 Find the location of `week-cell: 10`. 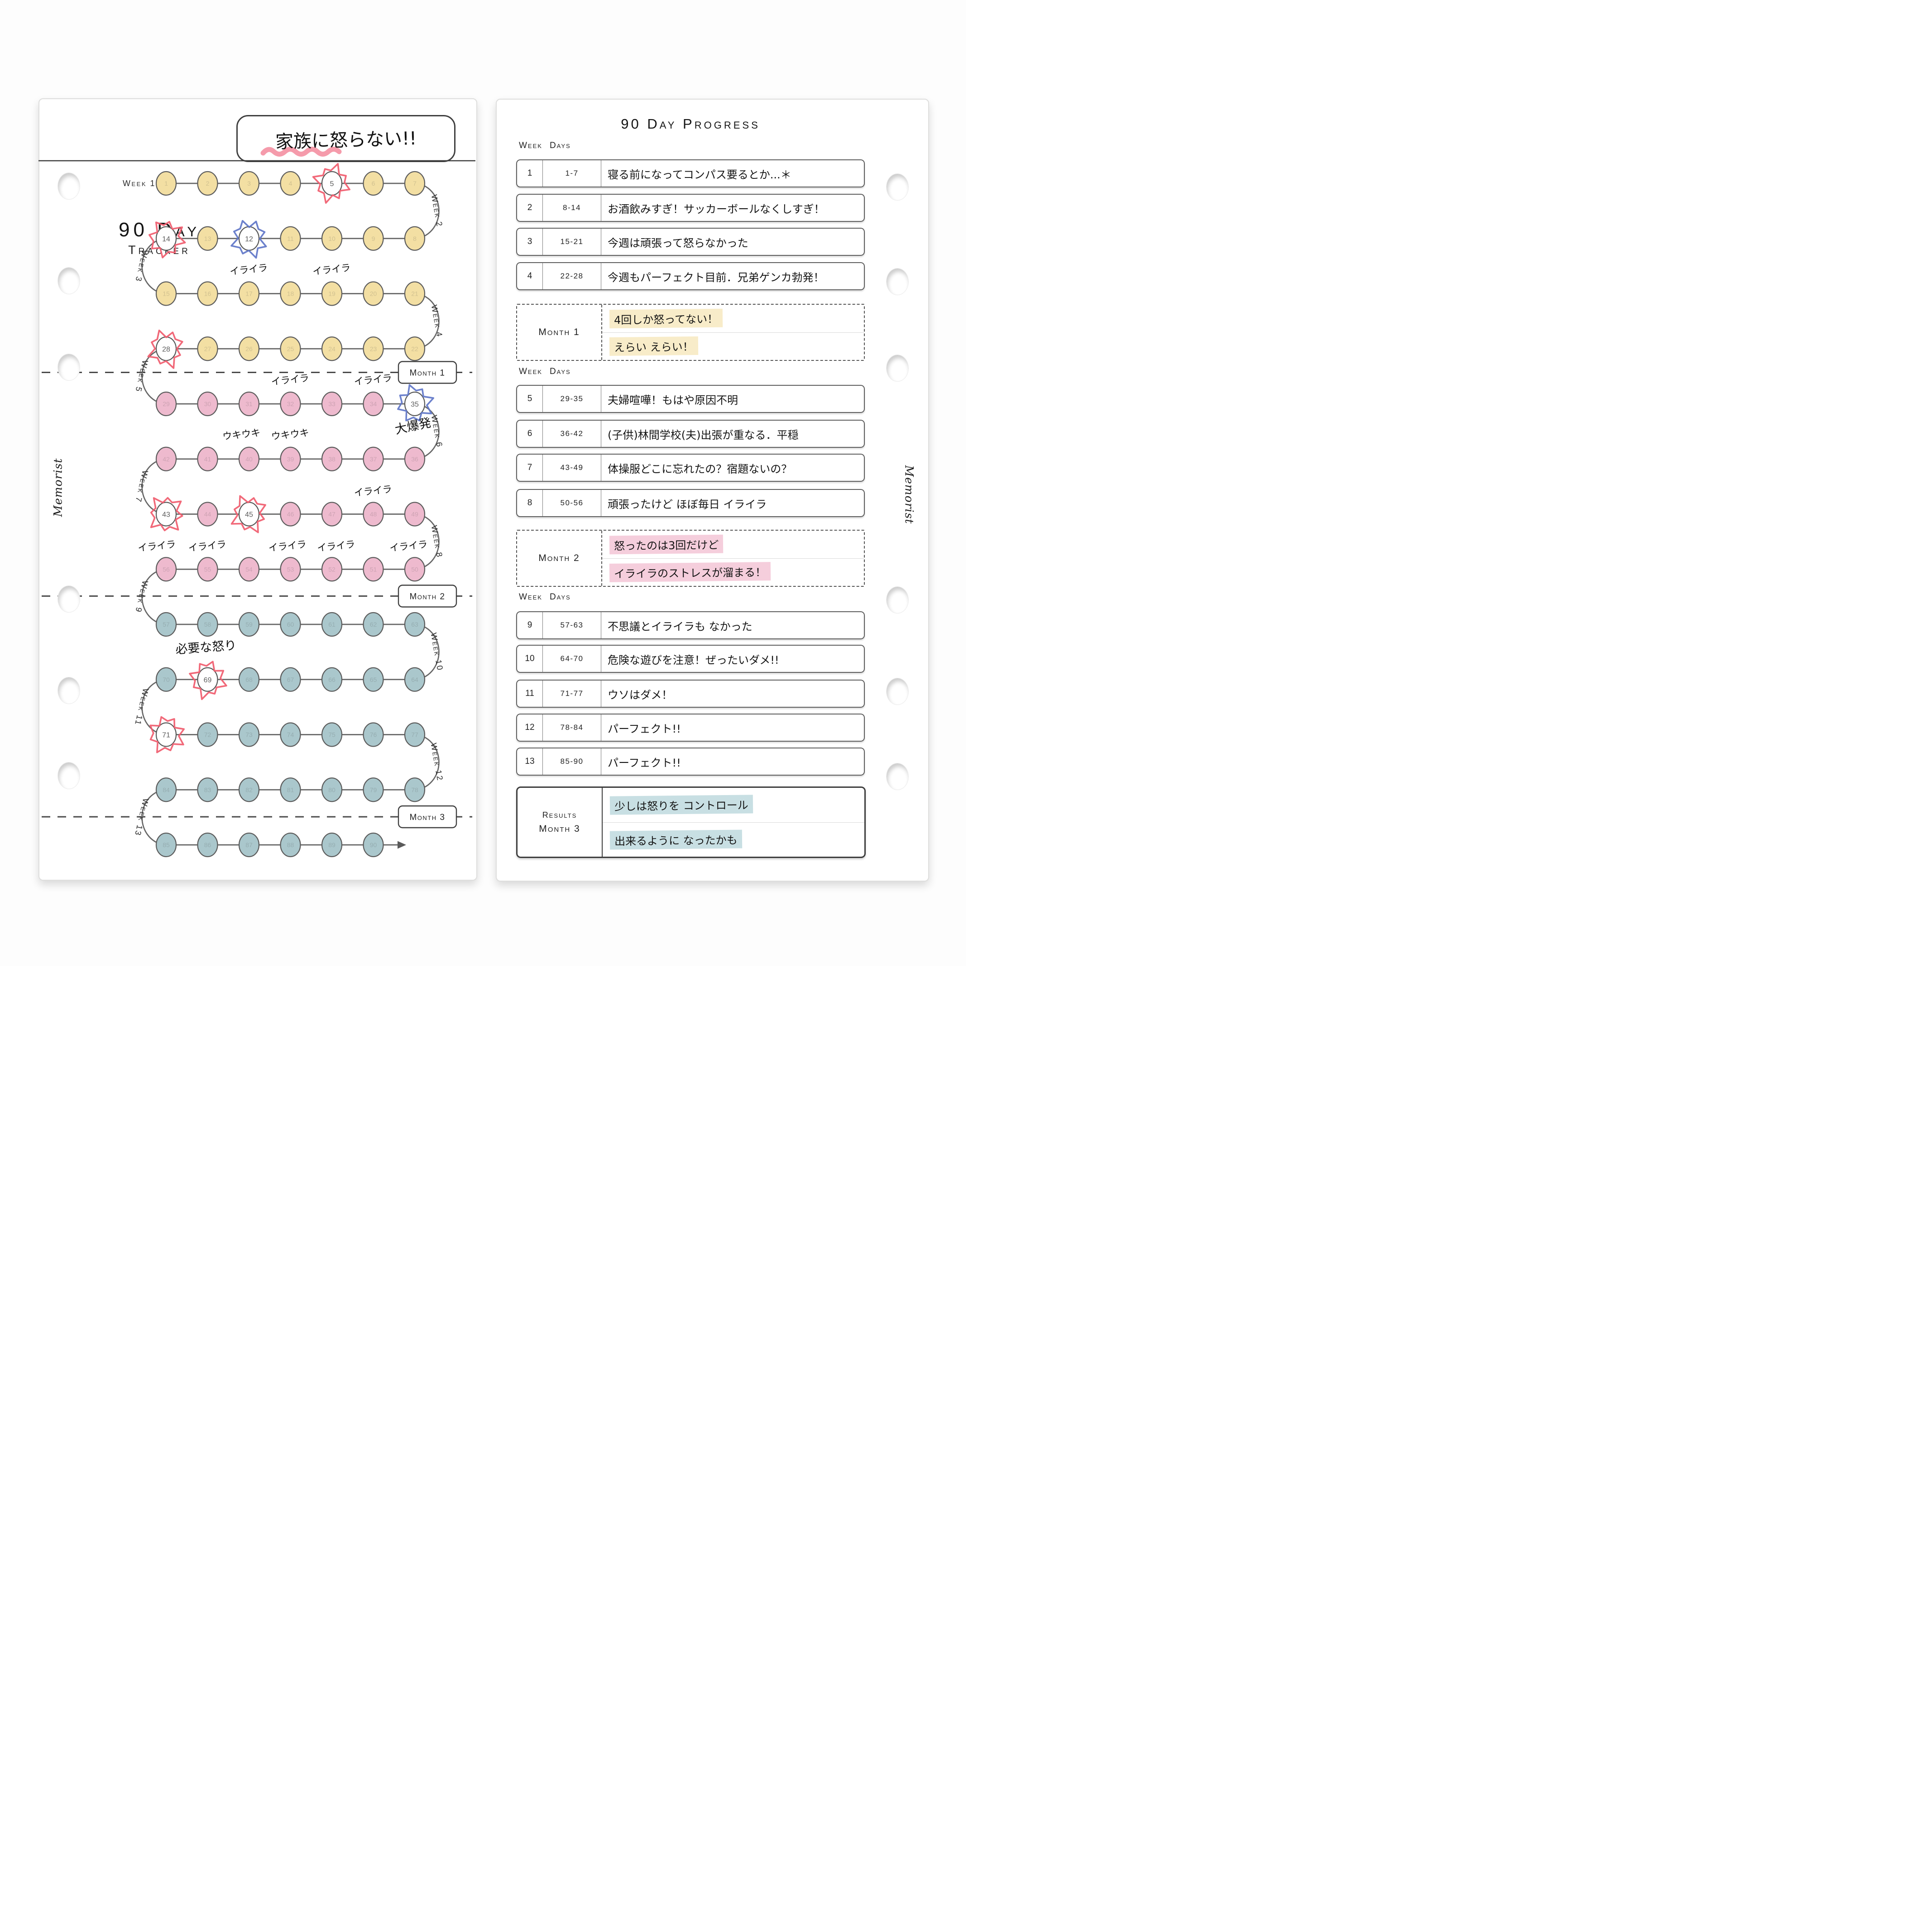

week-cell: 10 is located at coordinates (530, 659).